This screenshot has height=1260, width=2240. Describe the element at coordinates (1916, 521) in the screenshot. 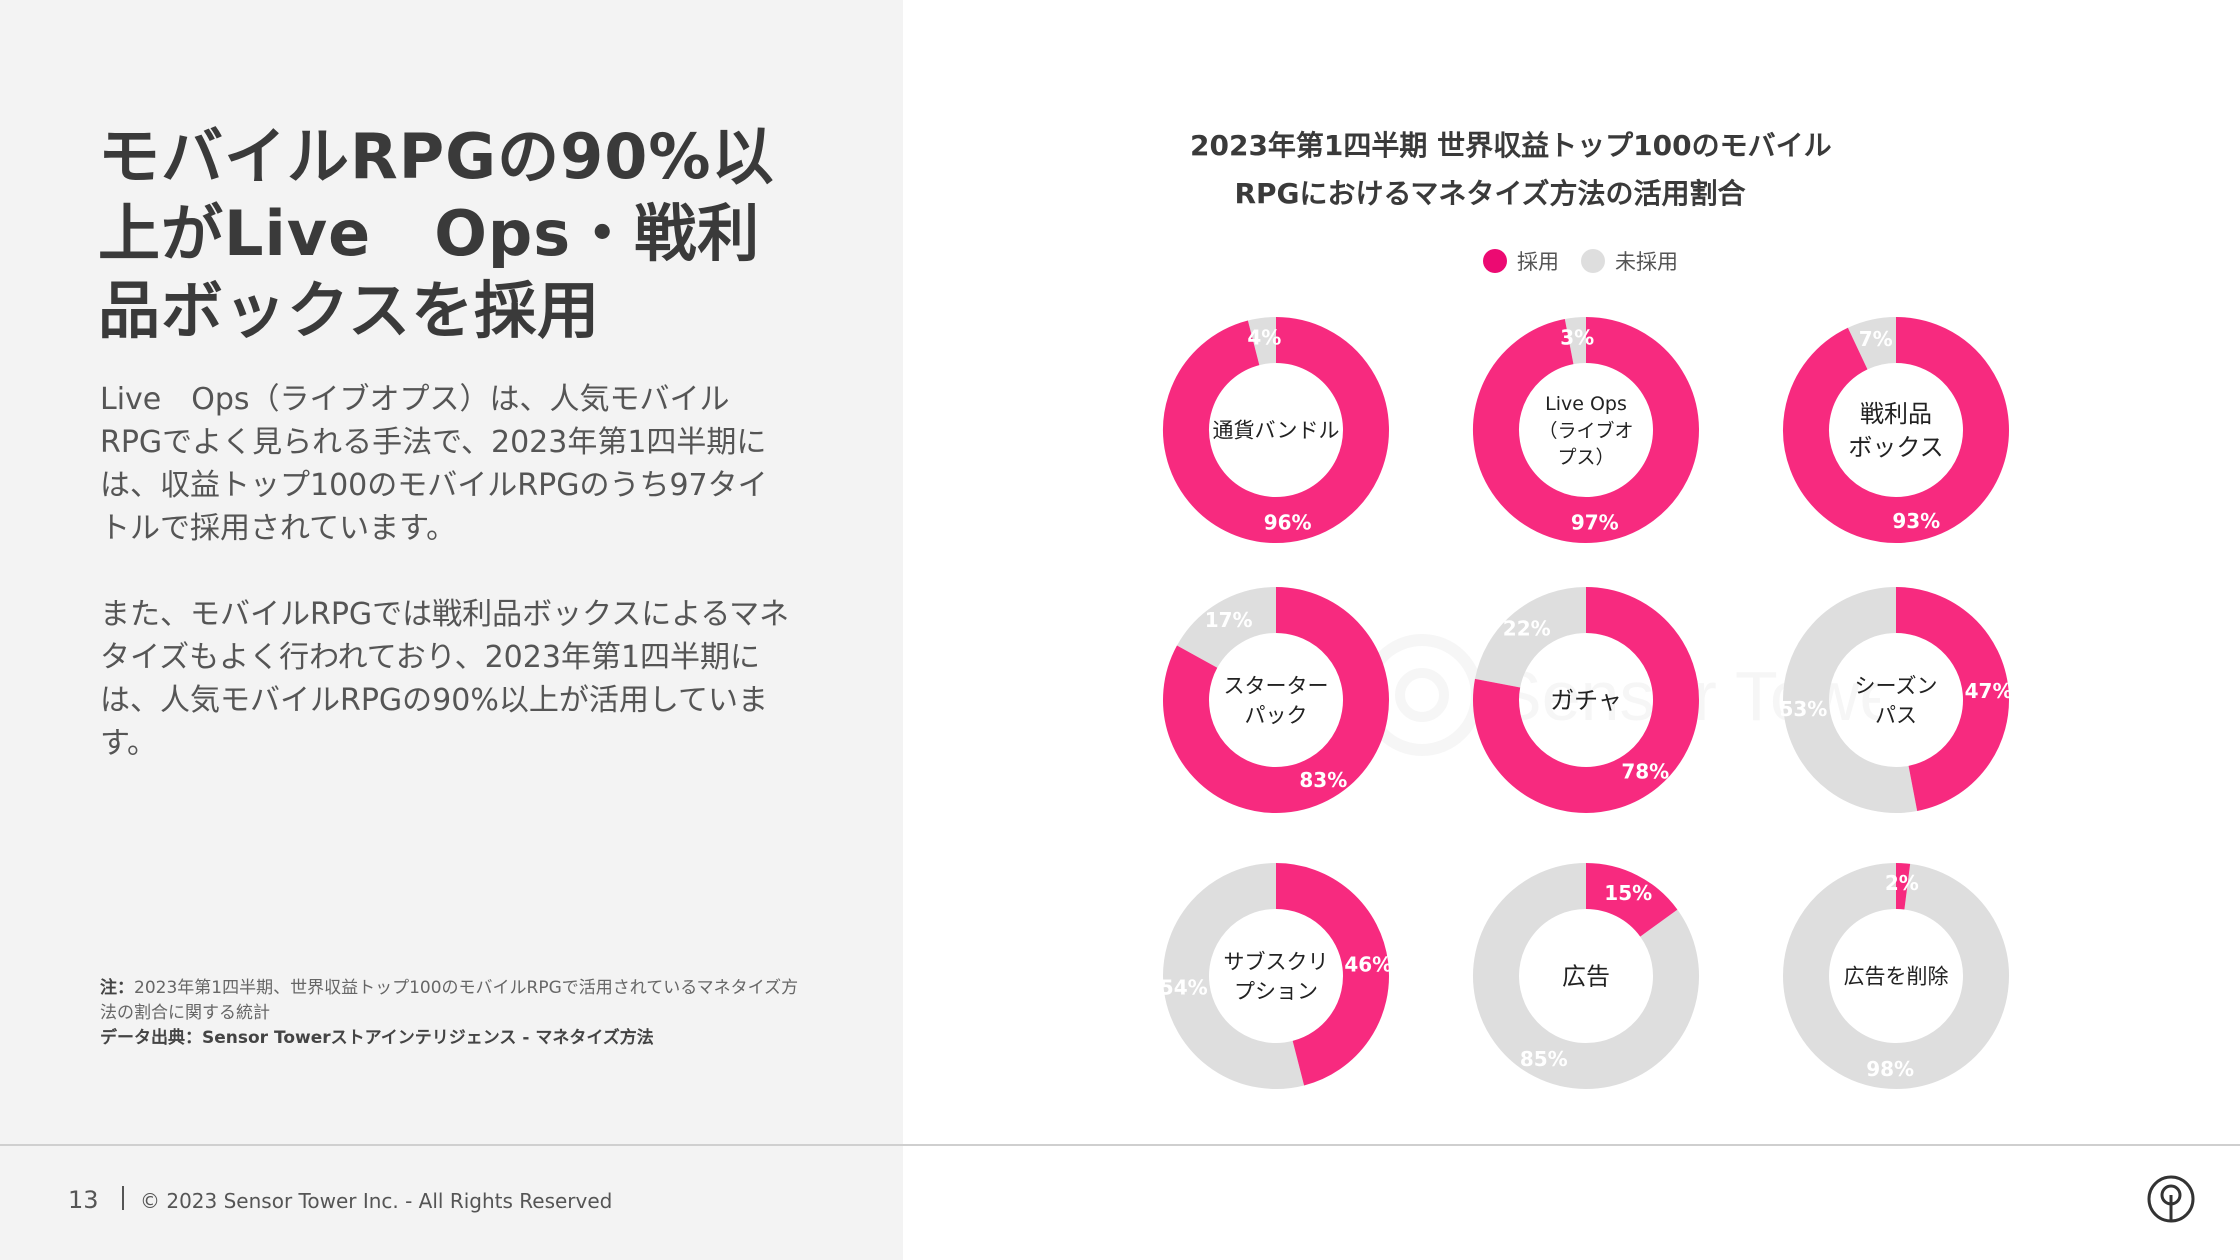

I see `donut-3-adopted-value: 93%` at that location.